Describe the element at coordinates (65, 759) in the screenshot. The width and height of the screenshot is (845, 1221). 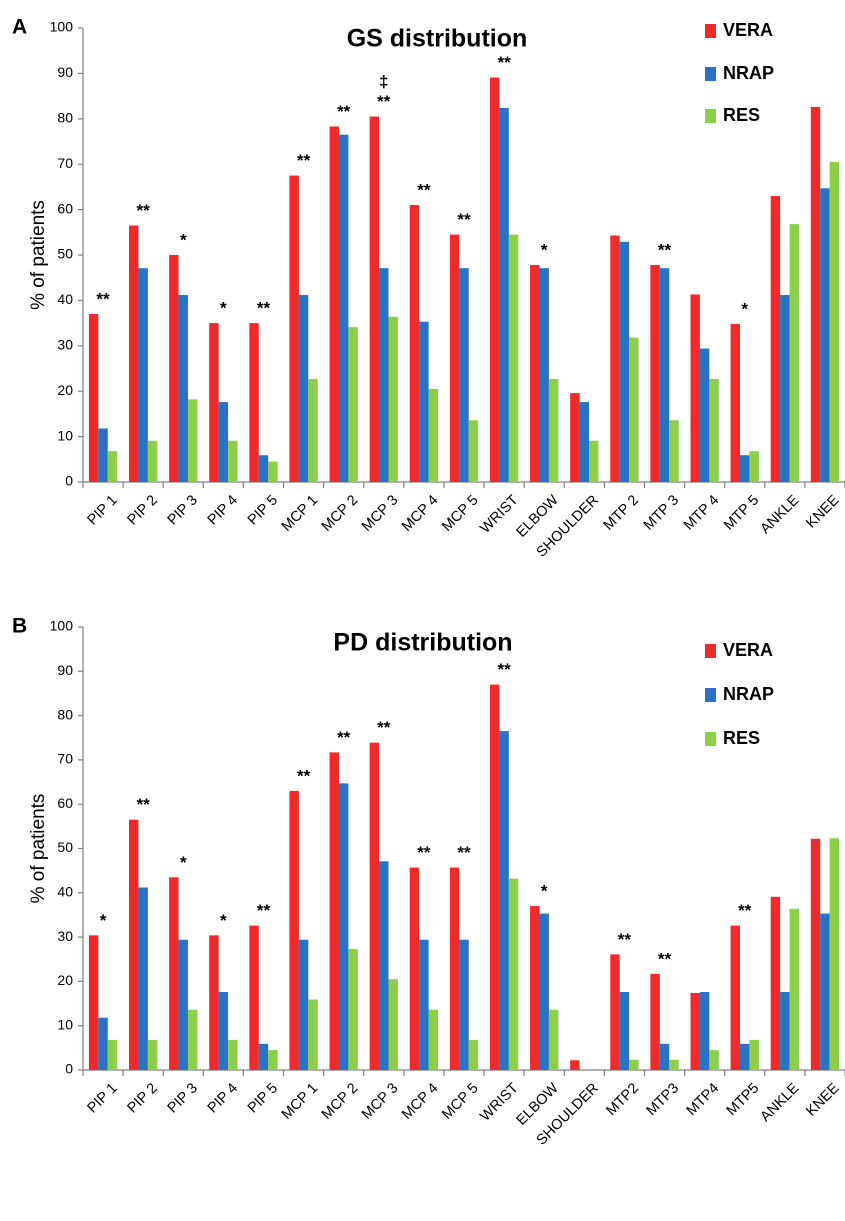
I see `y-tick-label: 70` at that location.